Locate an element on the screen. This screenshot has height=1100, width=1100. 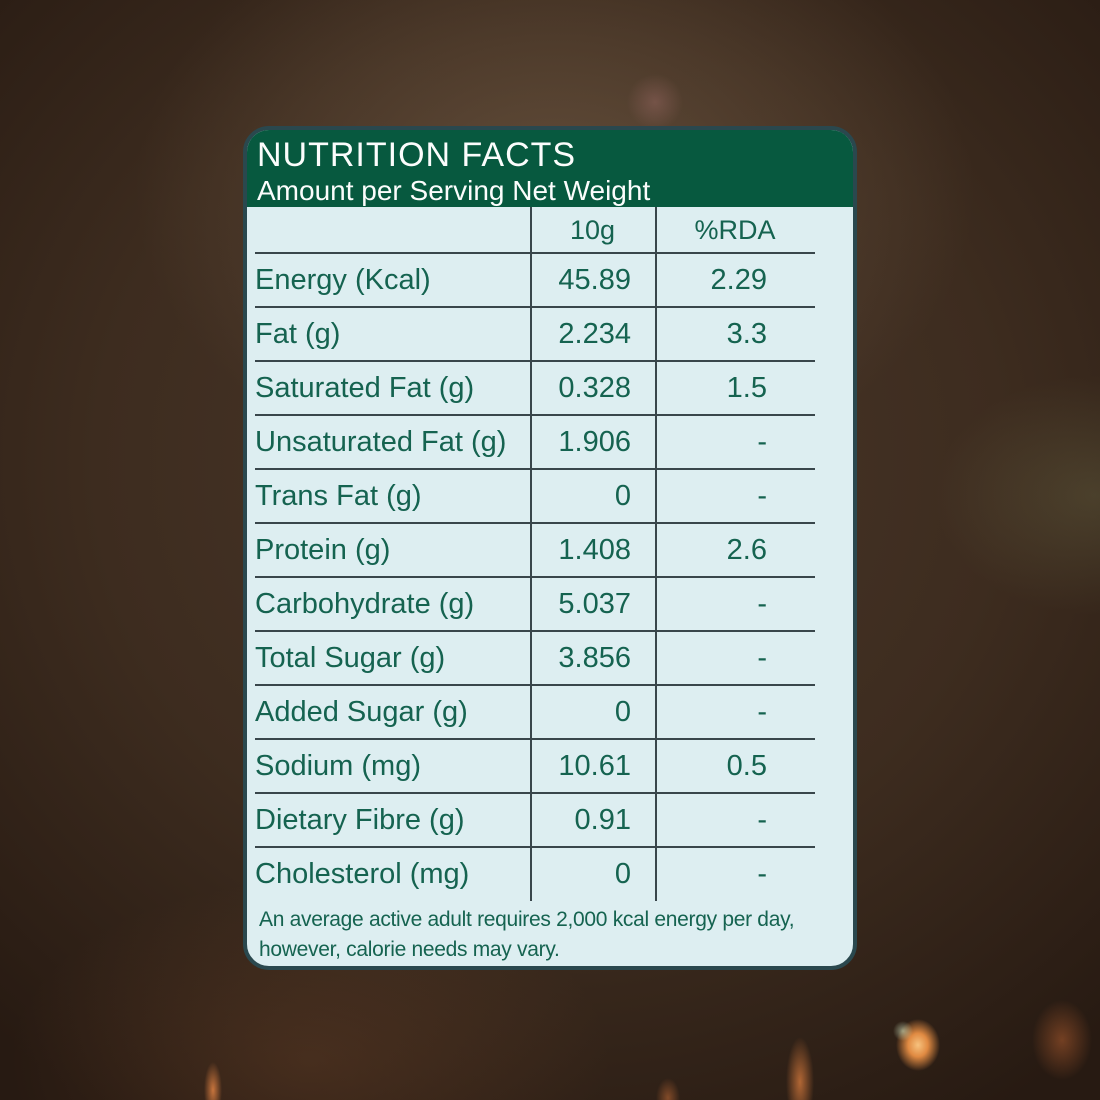
nutrient-amount-cell: 3.856 is located at coordinates (594, 657).